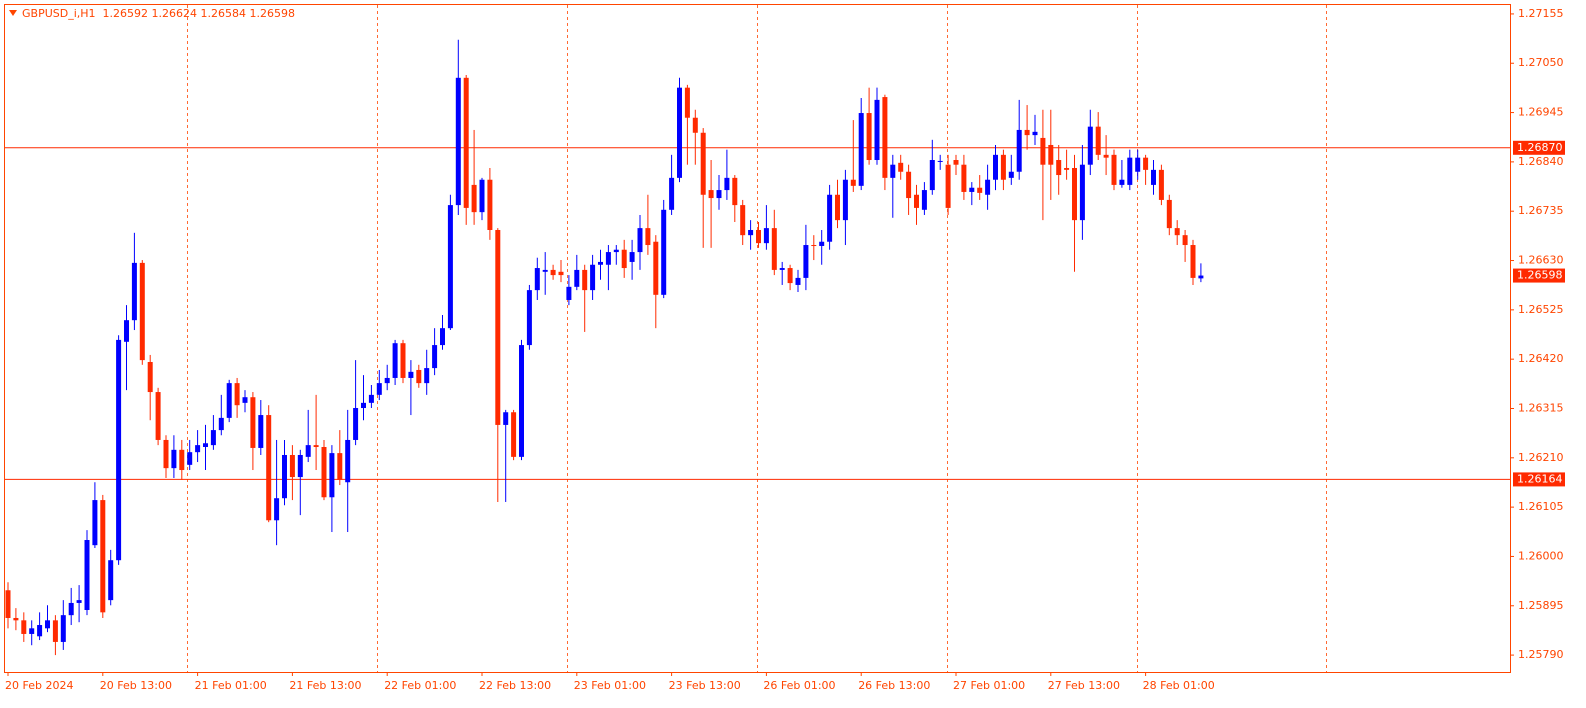  Describe the element at coordinates (1541, 555) in the screenshot. I see `y-tick-label: 1.26000` at that location.